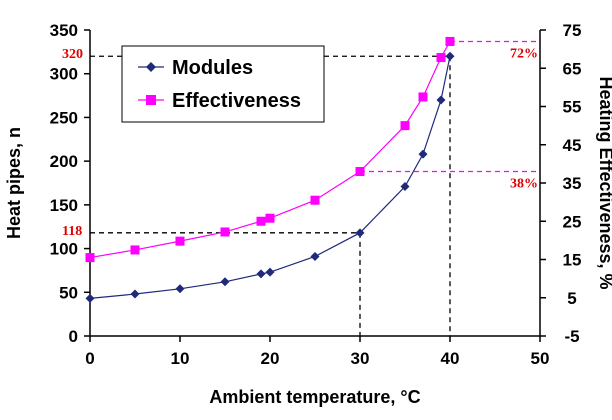 Image resolution: width=612 pixels, height=420 pixels. What do you see at coordinates (72, 231) in the screenshot?
I see `annotation-label: 118` at bounding box center [72, 231].